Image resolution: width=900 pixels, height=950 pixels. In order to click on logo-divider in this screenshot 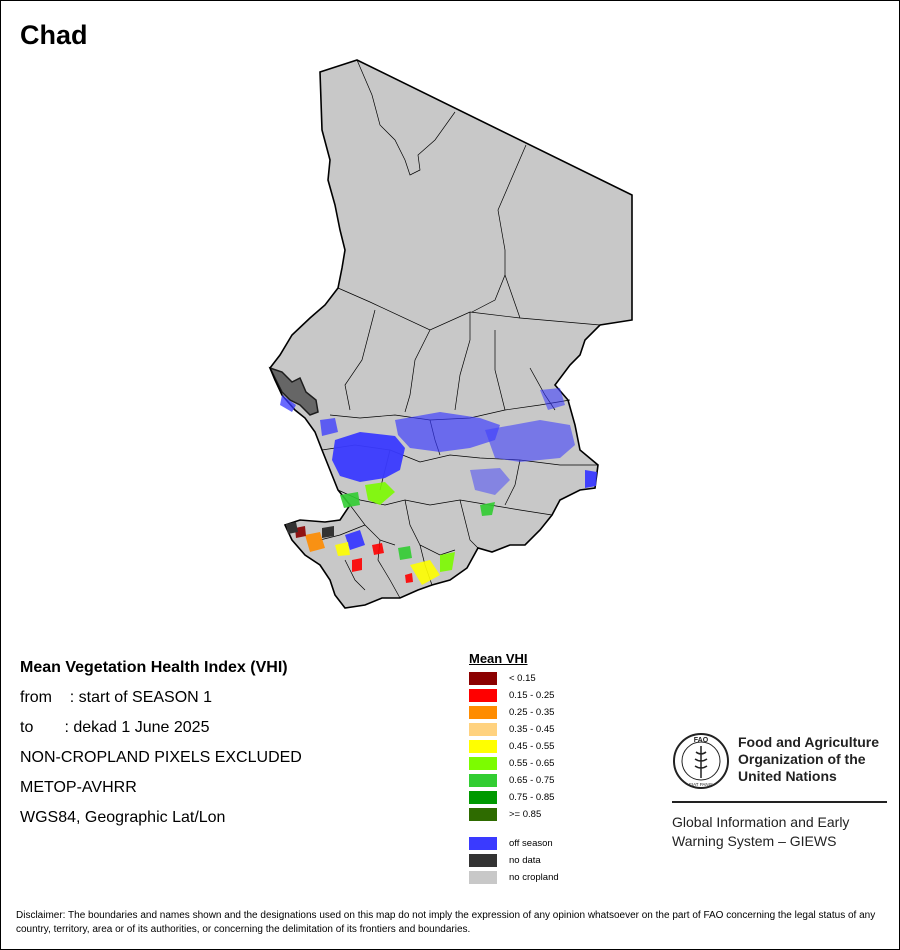, I will do `click(779, 802)`.